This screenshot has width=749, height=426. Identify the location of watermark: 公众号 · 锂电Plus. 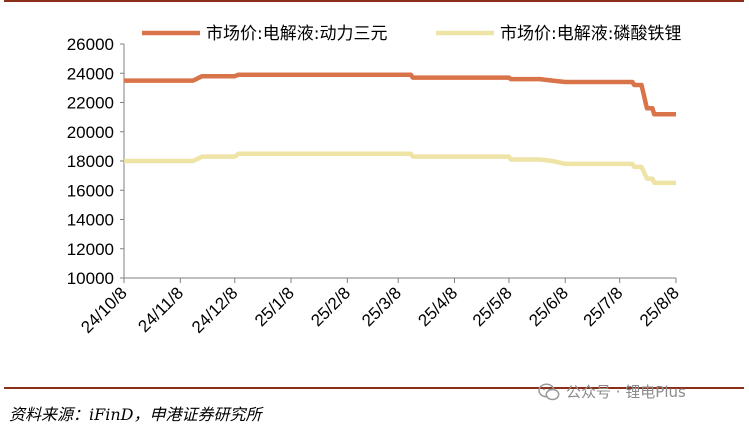
(612, 391).